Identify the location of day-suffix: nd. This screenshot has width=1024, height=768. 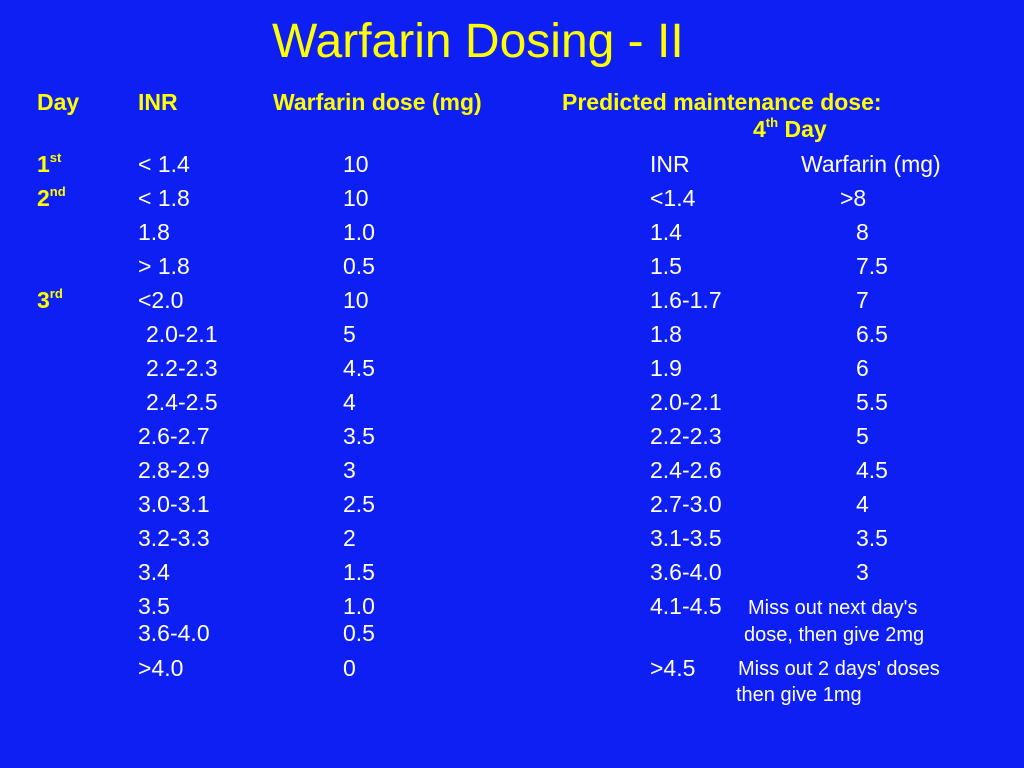
(57, 191).